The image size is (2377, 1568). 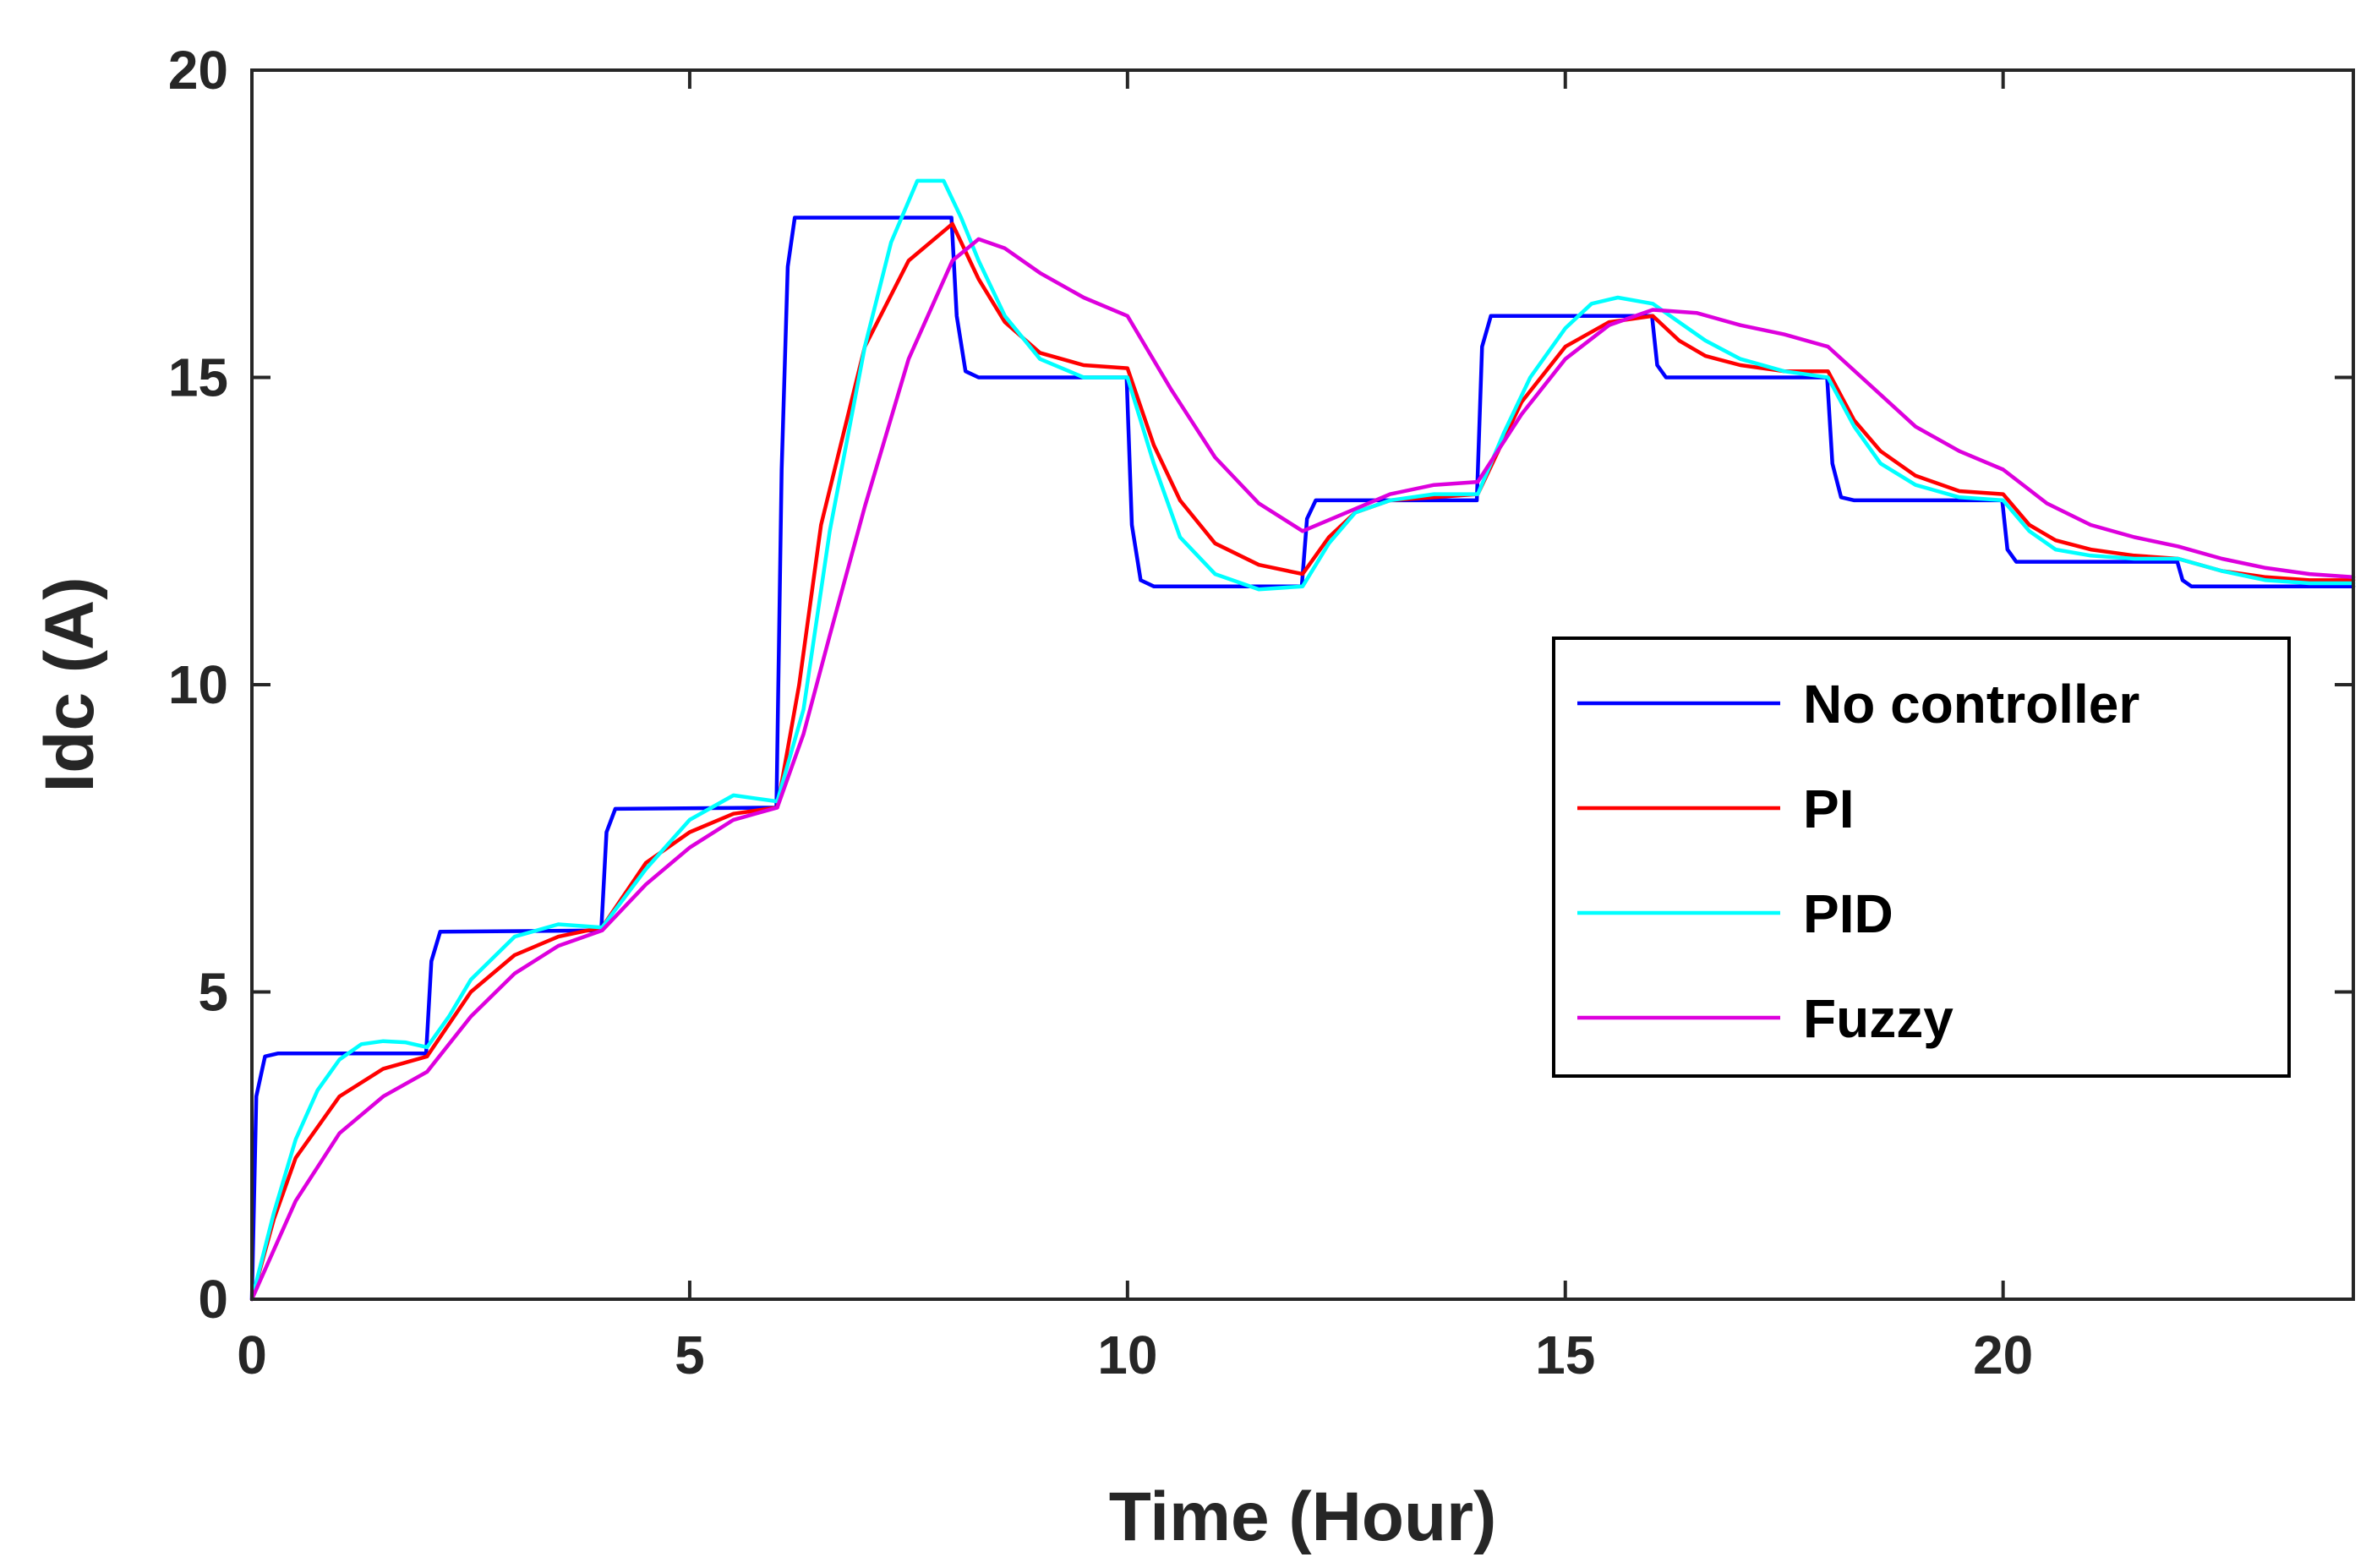 What do you see at coordinates (213, 1299) in the screenshot?
I see `y-tick-label: 0` at bounding box center [213, 1299].